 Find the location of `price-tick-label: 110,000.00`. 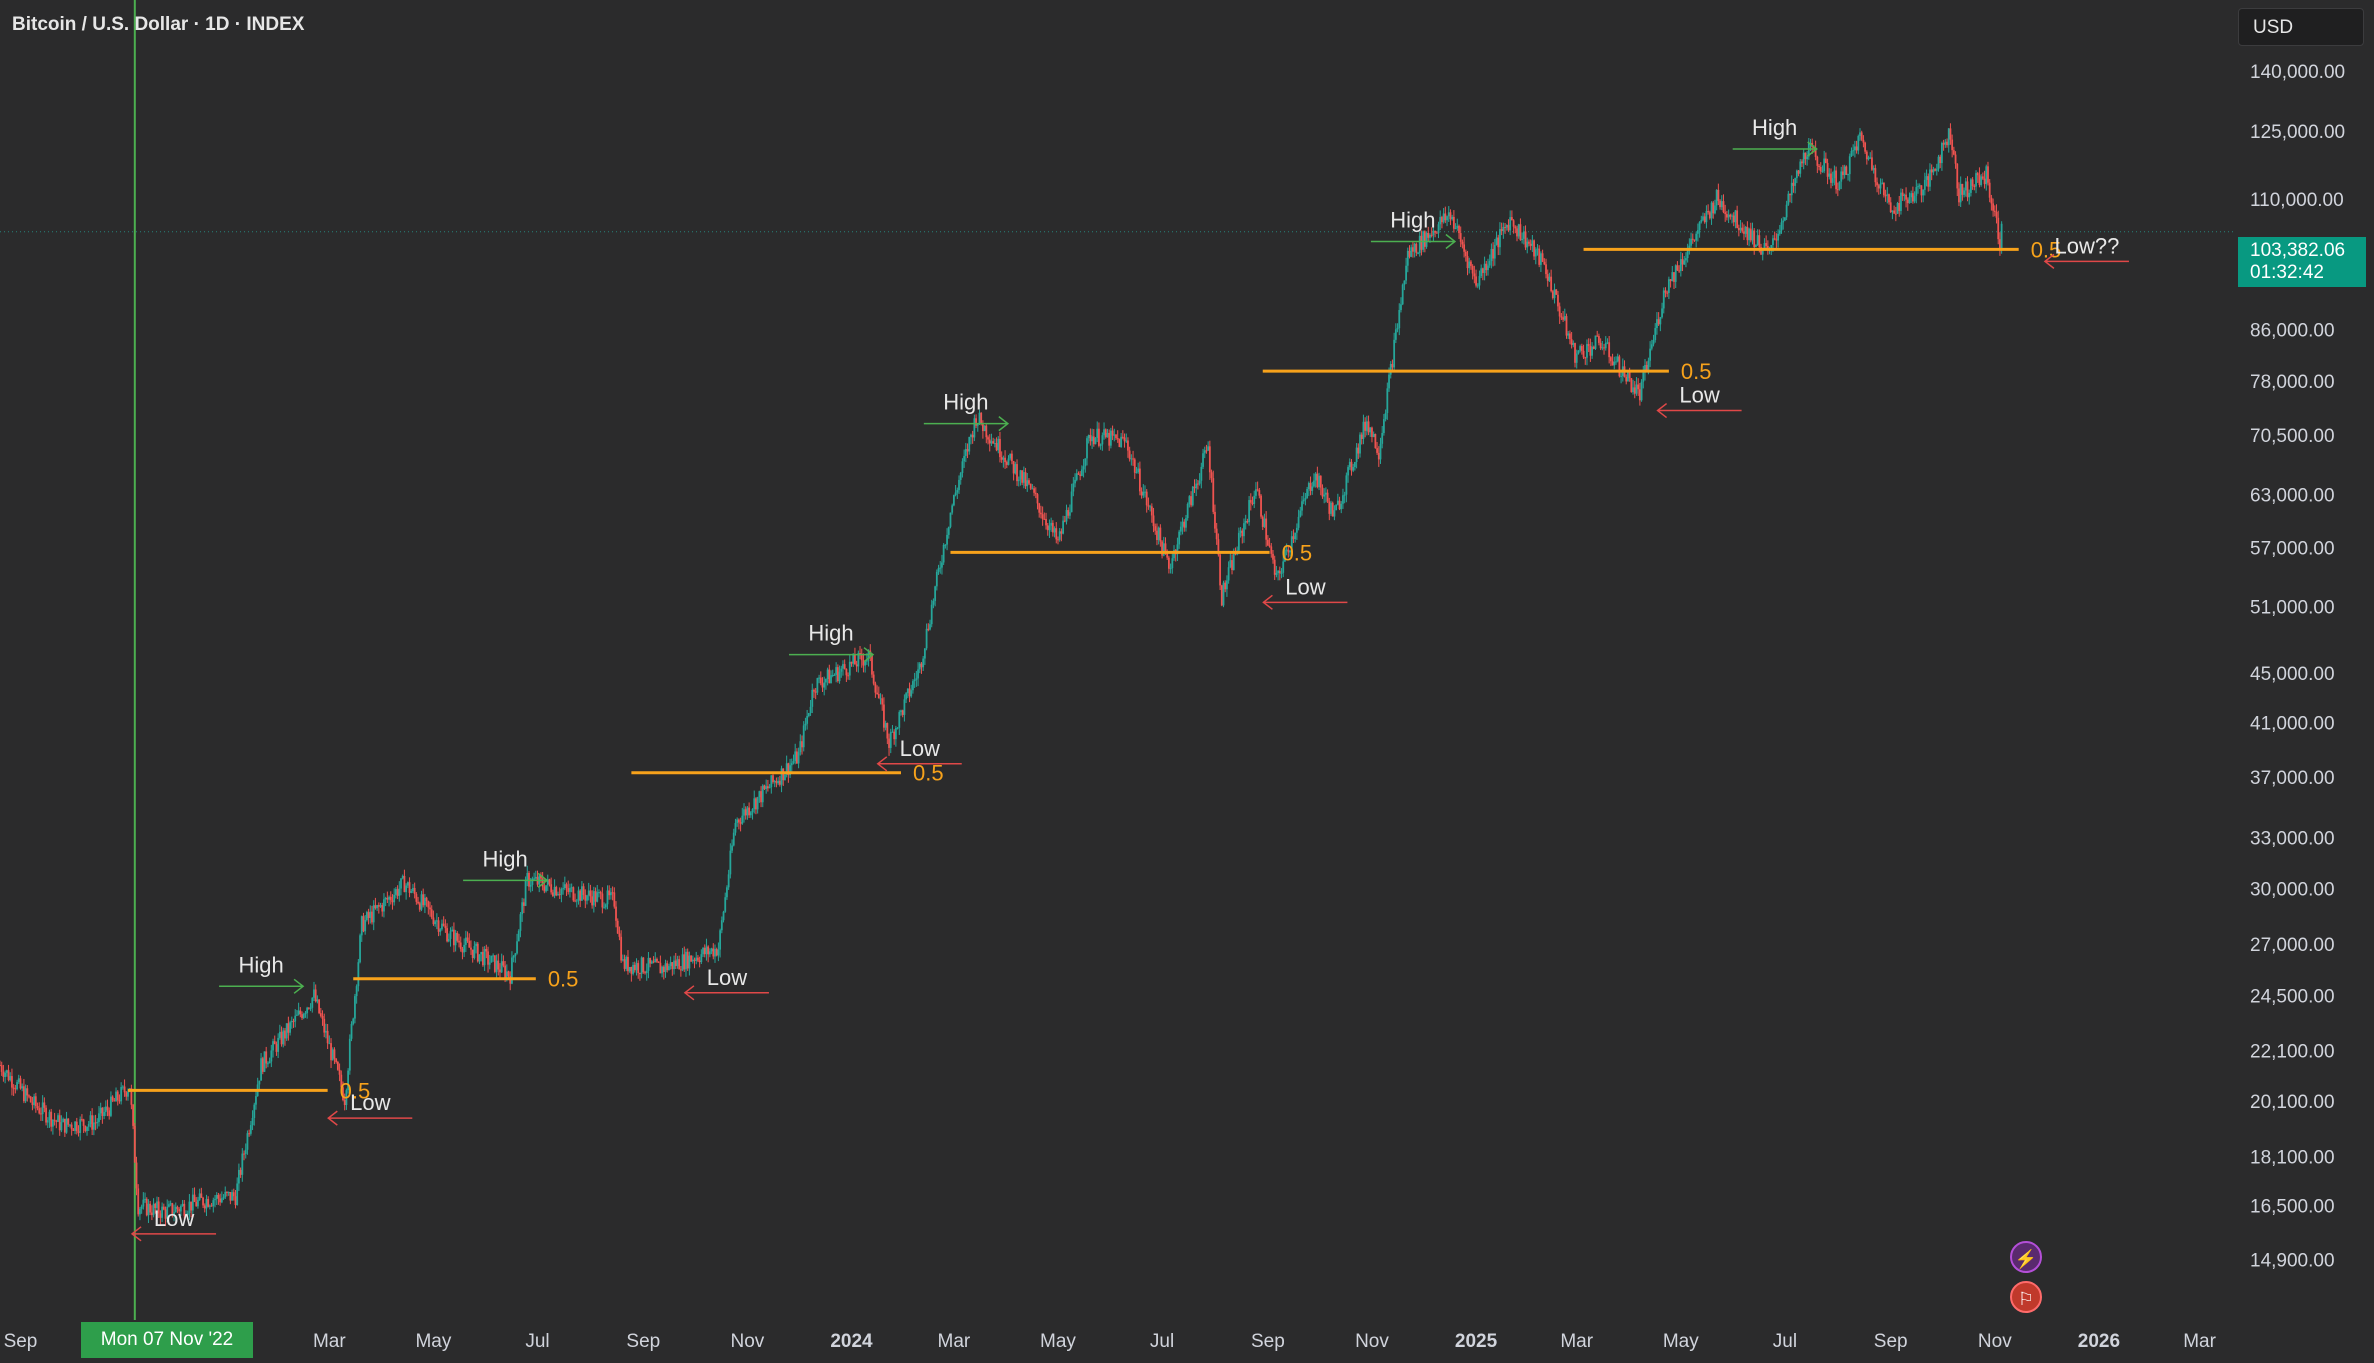

price-tick-label: 110,000.00 is located at coordinates (2297, 200).